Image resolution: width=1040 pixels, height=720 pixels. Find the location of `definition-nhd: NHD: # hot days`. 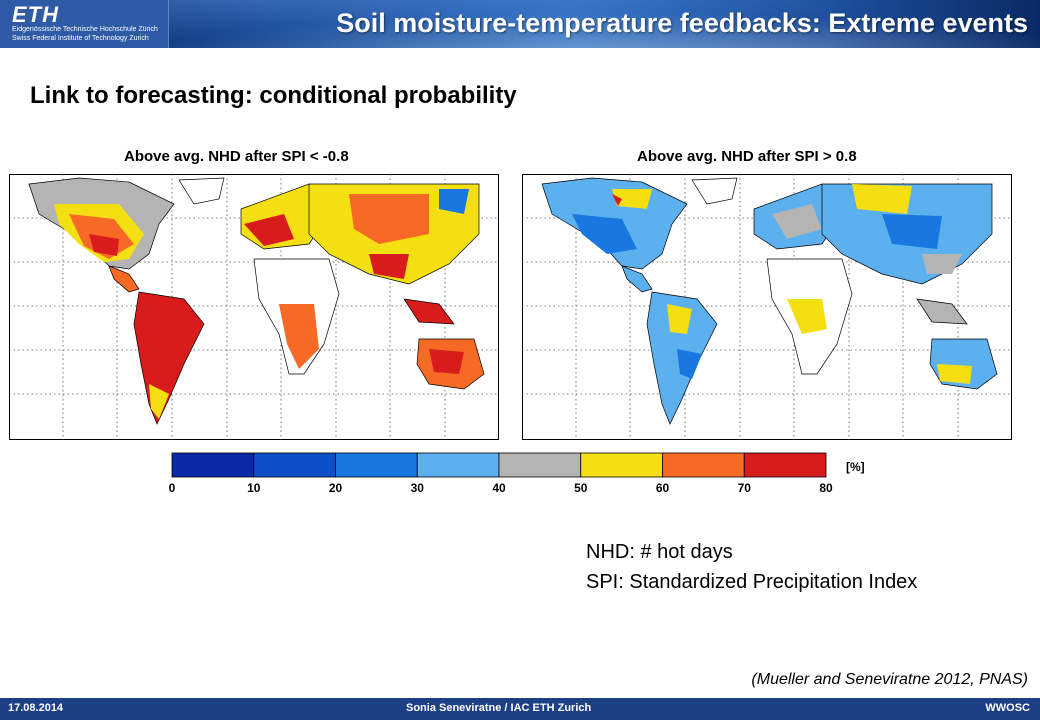

definition-nhd: NHD: # hot days is located at coordinates (659, 552).